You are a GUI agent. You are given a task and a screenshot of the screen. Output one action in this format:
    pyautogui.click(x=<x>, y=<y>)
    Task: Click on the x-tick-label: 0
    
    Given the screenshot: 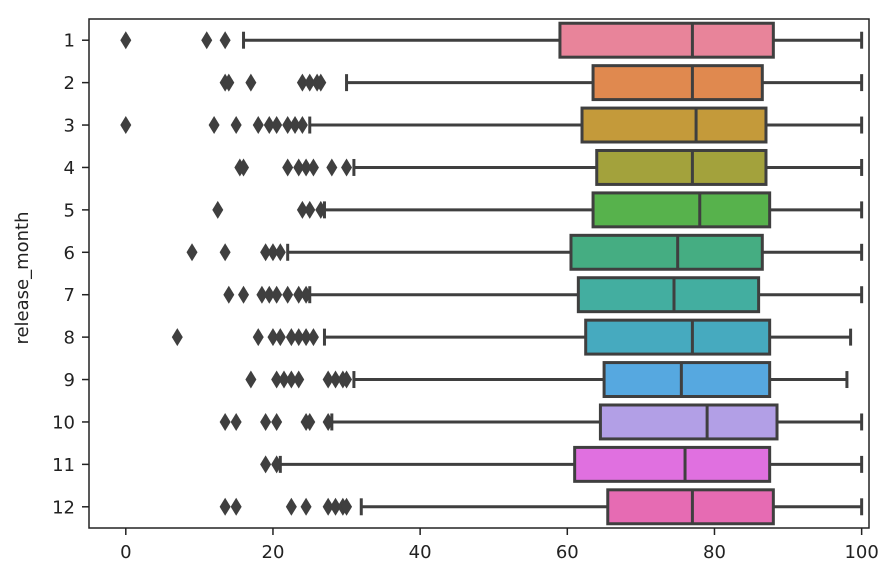 What is the action you would take?
    pyautogui.click(x=125, y=552)
    